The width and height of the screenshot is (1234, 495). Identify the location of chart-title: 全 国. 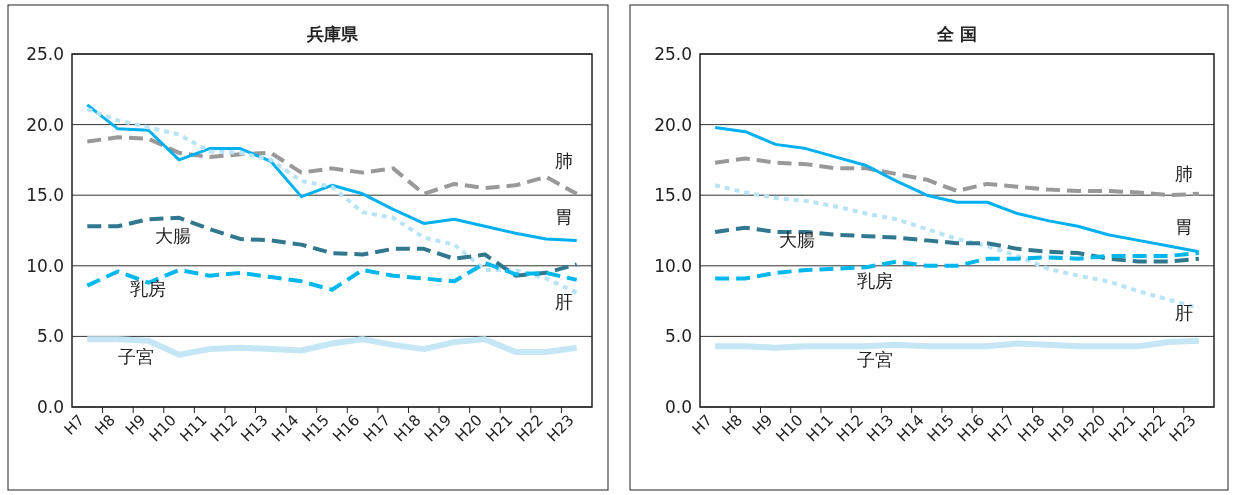
(956, 34).